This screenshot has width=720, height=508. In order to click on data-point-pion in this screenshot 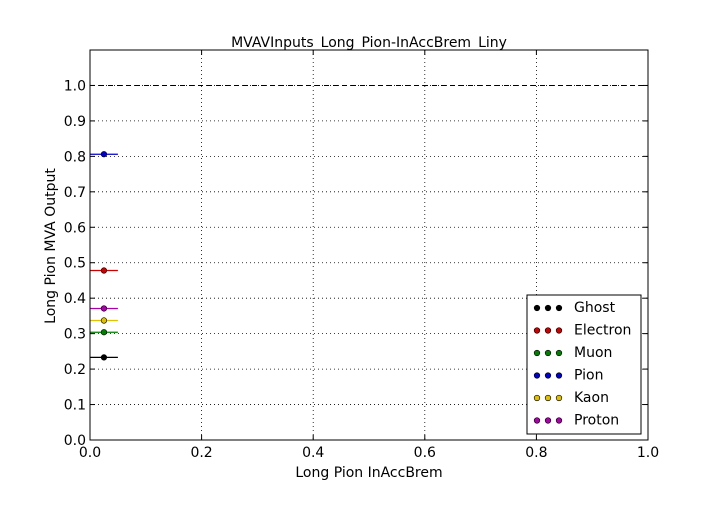, I will do `click(104, 154)`.